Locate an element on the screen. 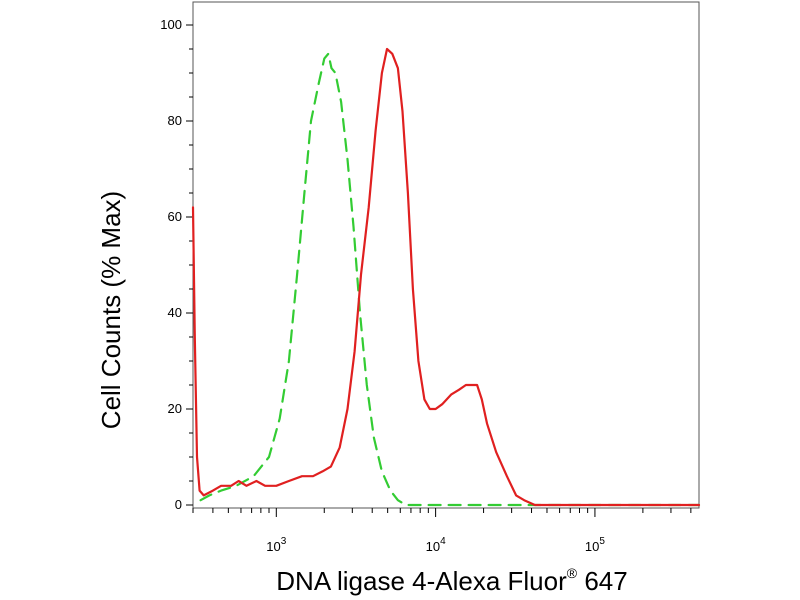 The width and height of the screenshot is (800, 600). x-axis-title-space is located at coordinates (580, 581).